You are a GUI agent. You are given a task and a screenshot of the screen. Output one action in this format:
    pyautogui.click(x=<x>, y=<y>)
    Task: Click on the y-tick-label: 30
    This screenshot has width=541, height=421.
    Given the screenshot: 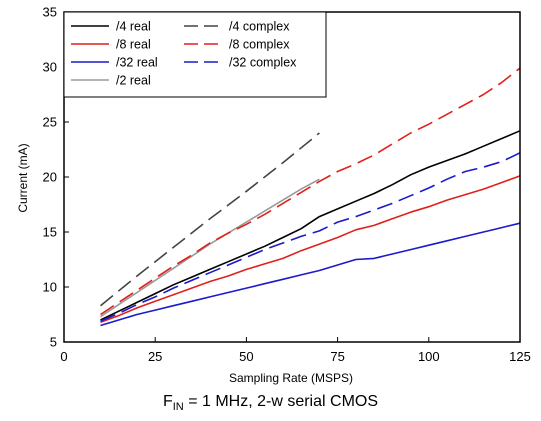 What is the action you would take?
    pyautogui.click(x=50, y=67)
    